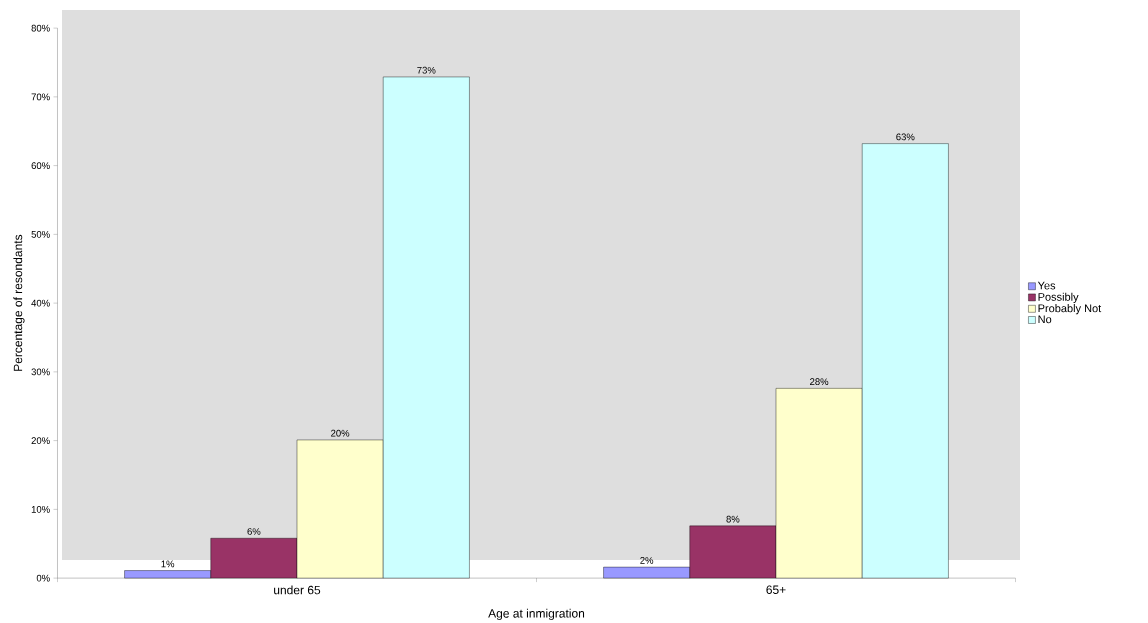 Image resolution: width=1148 pixels, height=623 pixels. I want to click on data-label: 6%, so click(254, 531).